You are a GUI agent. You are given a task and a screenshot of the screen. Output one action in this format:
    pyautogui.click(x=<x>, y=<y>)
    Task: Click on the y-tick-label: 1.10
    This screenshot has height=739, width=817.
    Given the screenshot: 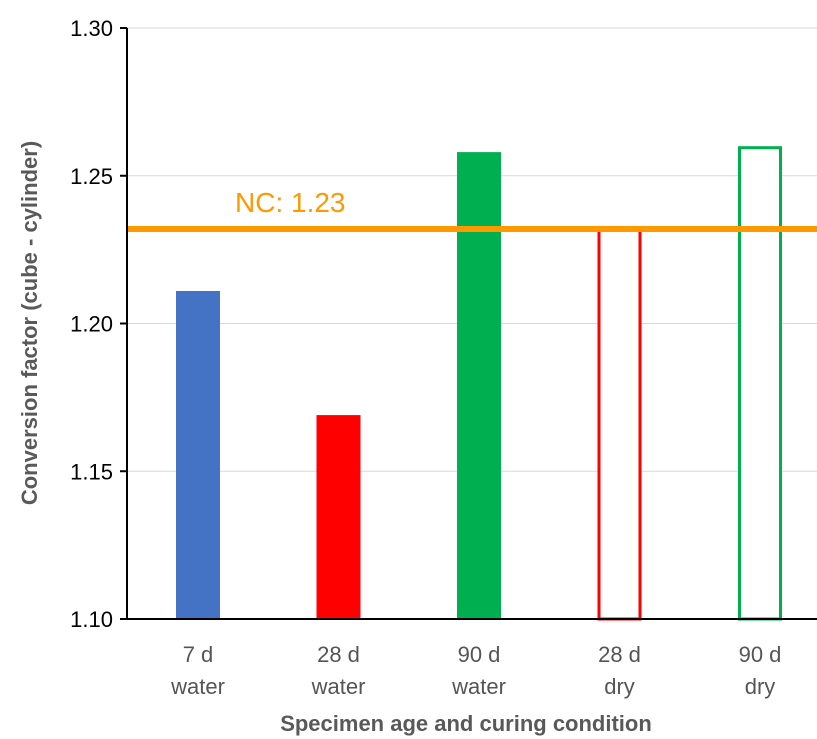 What is the action you would take?
    pyautogui.click(x=91, y=619)
    